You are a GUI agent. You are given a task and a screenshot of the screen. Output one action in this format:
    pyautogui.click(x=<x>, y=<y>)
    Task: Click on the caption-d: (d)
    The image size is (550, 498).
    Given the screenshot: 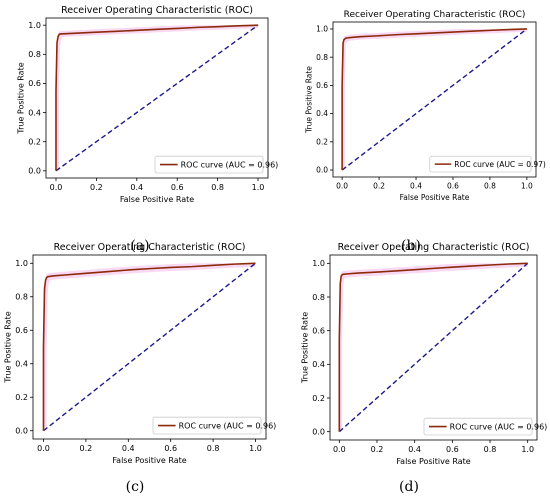 What is the action you would take?
    pyautogui.click(x=409, y=487)
    